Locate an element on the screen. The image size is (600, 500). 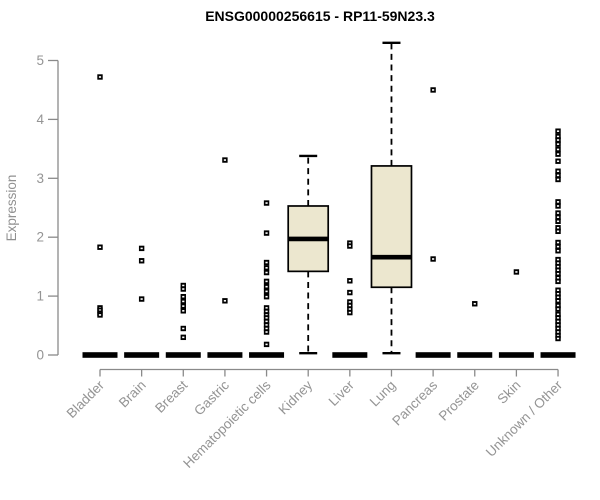
x-tick-label-liver: Liver is located at coordinates (342, 393).